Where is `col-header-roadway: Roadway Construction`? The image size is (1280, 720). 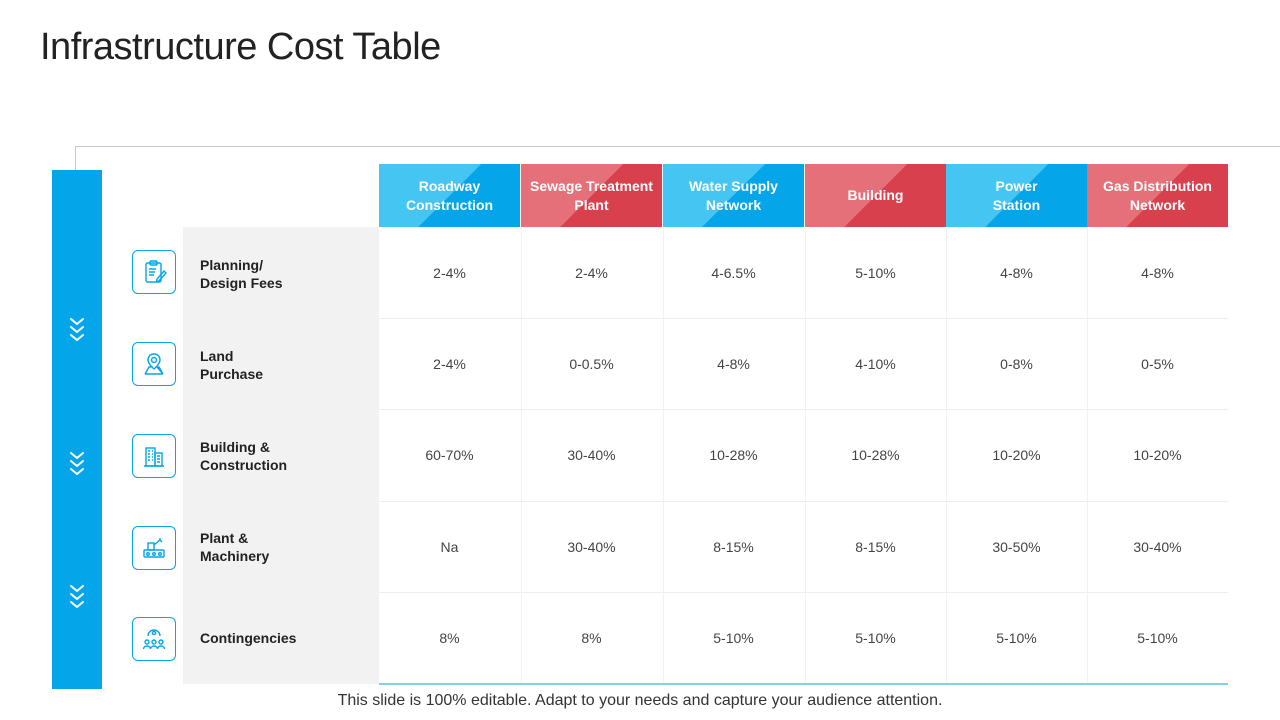 col-header-roadway: Roadway Construction is located at coordinates (449, 195).